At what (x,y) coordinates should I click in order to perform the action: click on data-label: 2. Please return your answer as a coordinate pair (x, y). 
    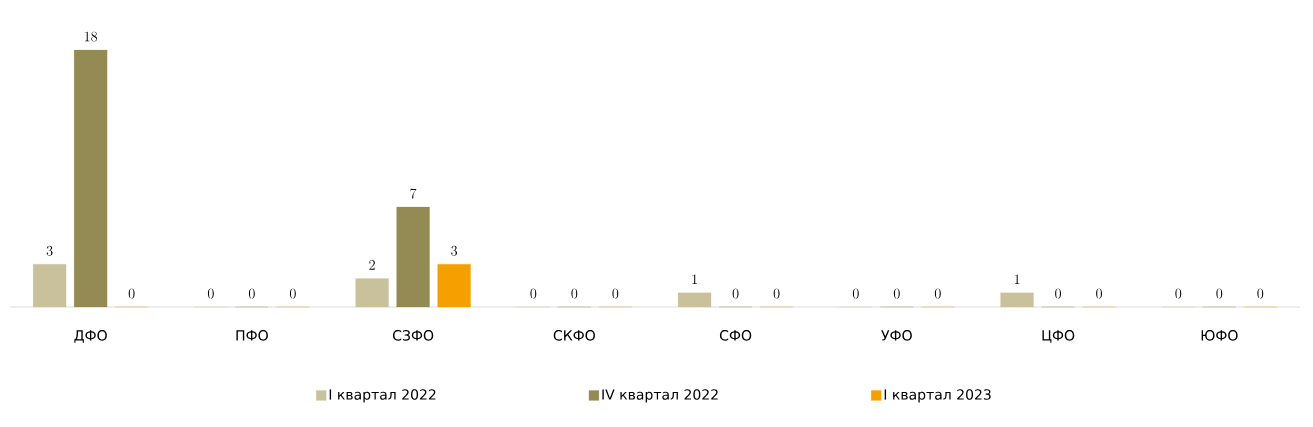
    Looking at the image, I should click on (372, 265).